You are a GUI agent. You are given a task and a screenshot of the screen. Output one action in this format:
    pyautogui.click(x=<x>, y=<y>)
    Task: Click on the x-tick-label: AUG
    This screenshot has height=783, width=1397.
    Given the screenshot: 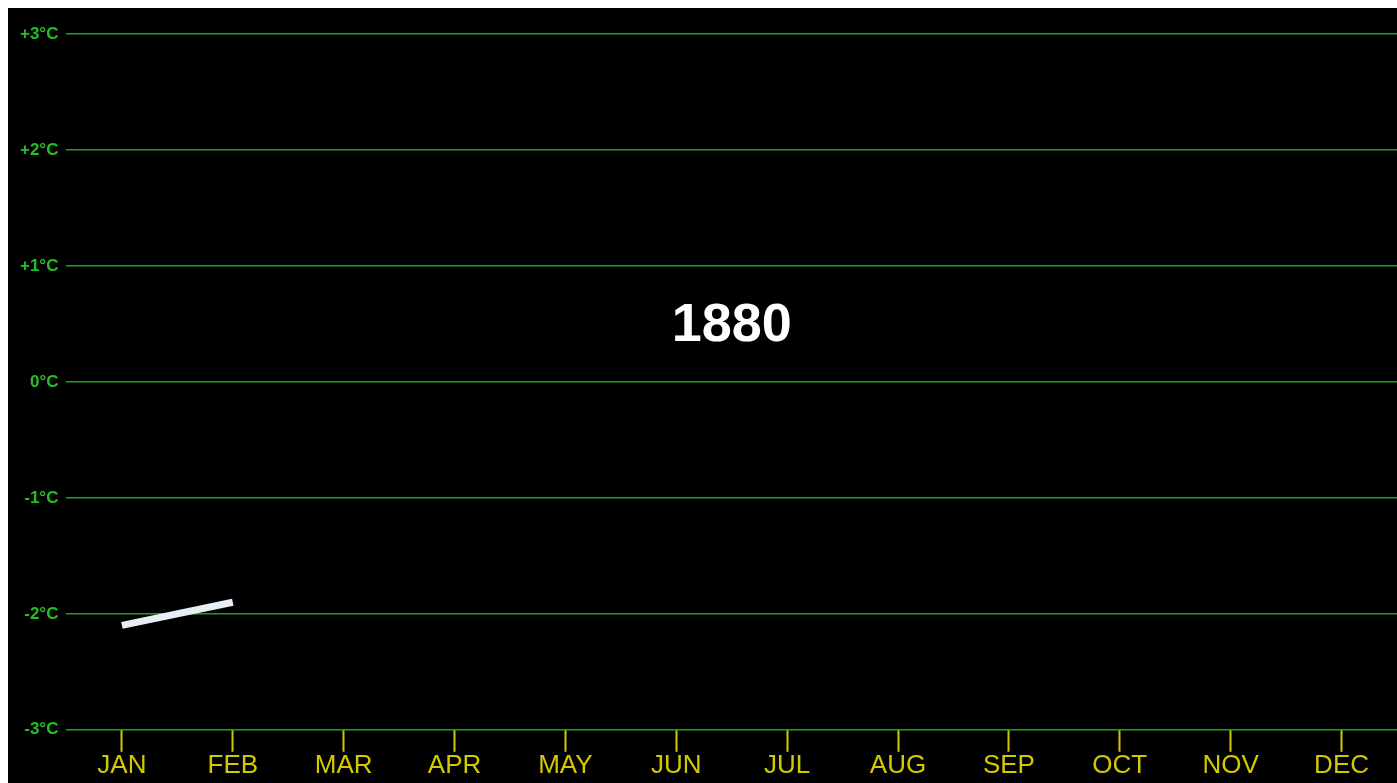 What is the action you would take?
    pyautogui.click(x=898, y=763)
    